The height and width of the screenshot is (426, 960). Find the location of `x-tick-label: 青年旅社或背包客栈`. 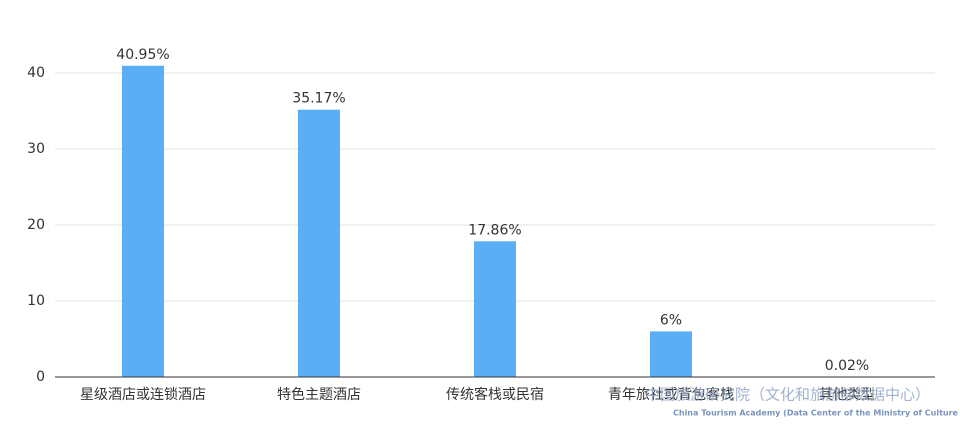

x-tick-label: 青年旅社或背包客栈 is located at coordinates (671, 394).